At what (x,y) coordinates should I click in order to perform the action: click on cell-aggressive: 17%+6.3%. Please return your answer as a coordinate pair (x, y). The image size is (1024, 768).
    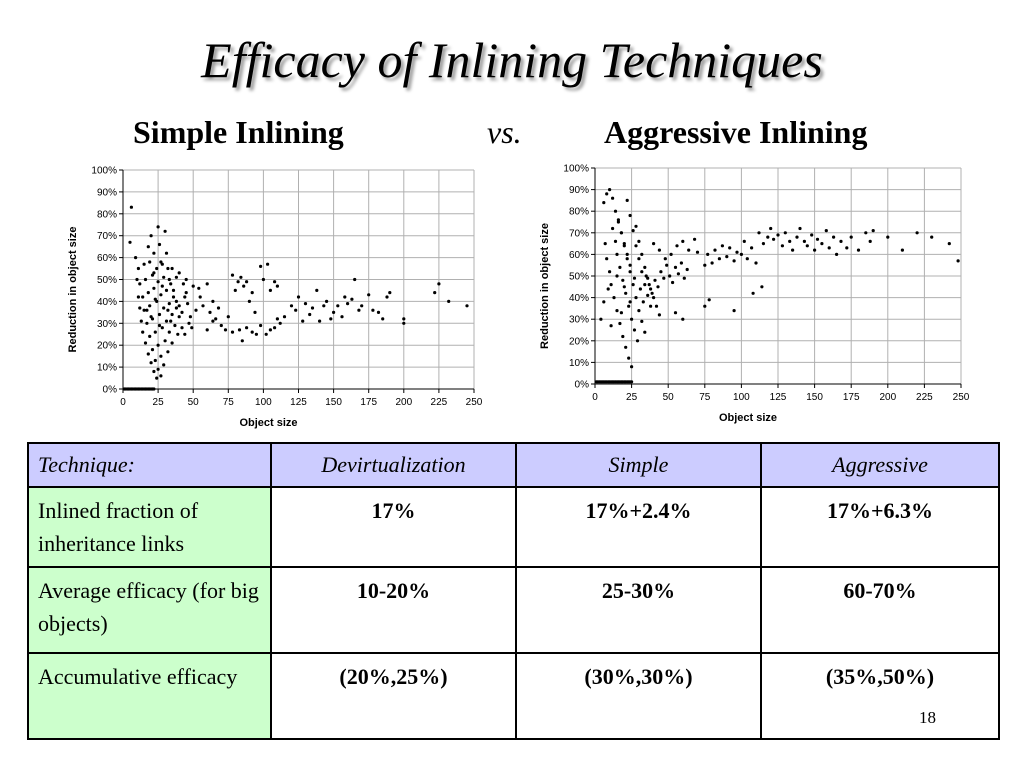
    Looking at the image, I should click on (880, 527).